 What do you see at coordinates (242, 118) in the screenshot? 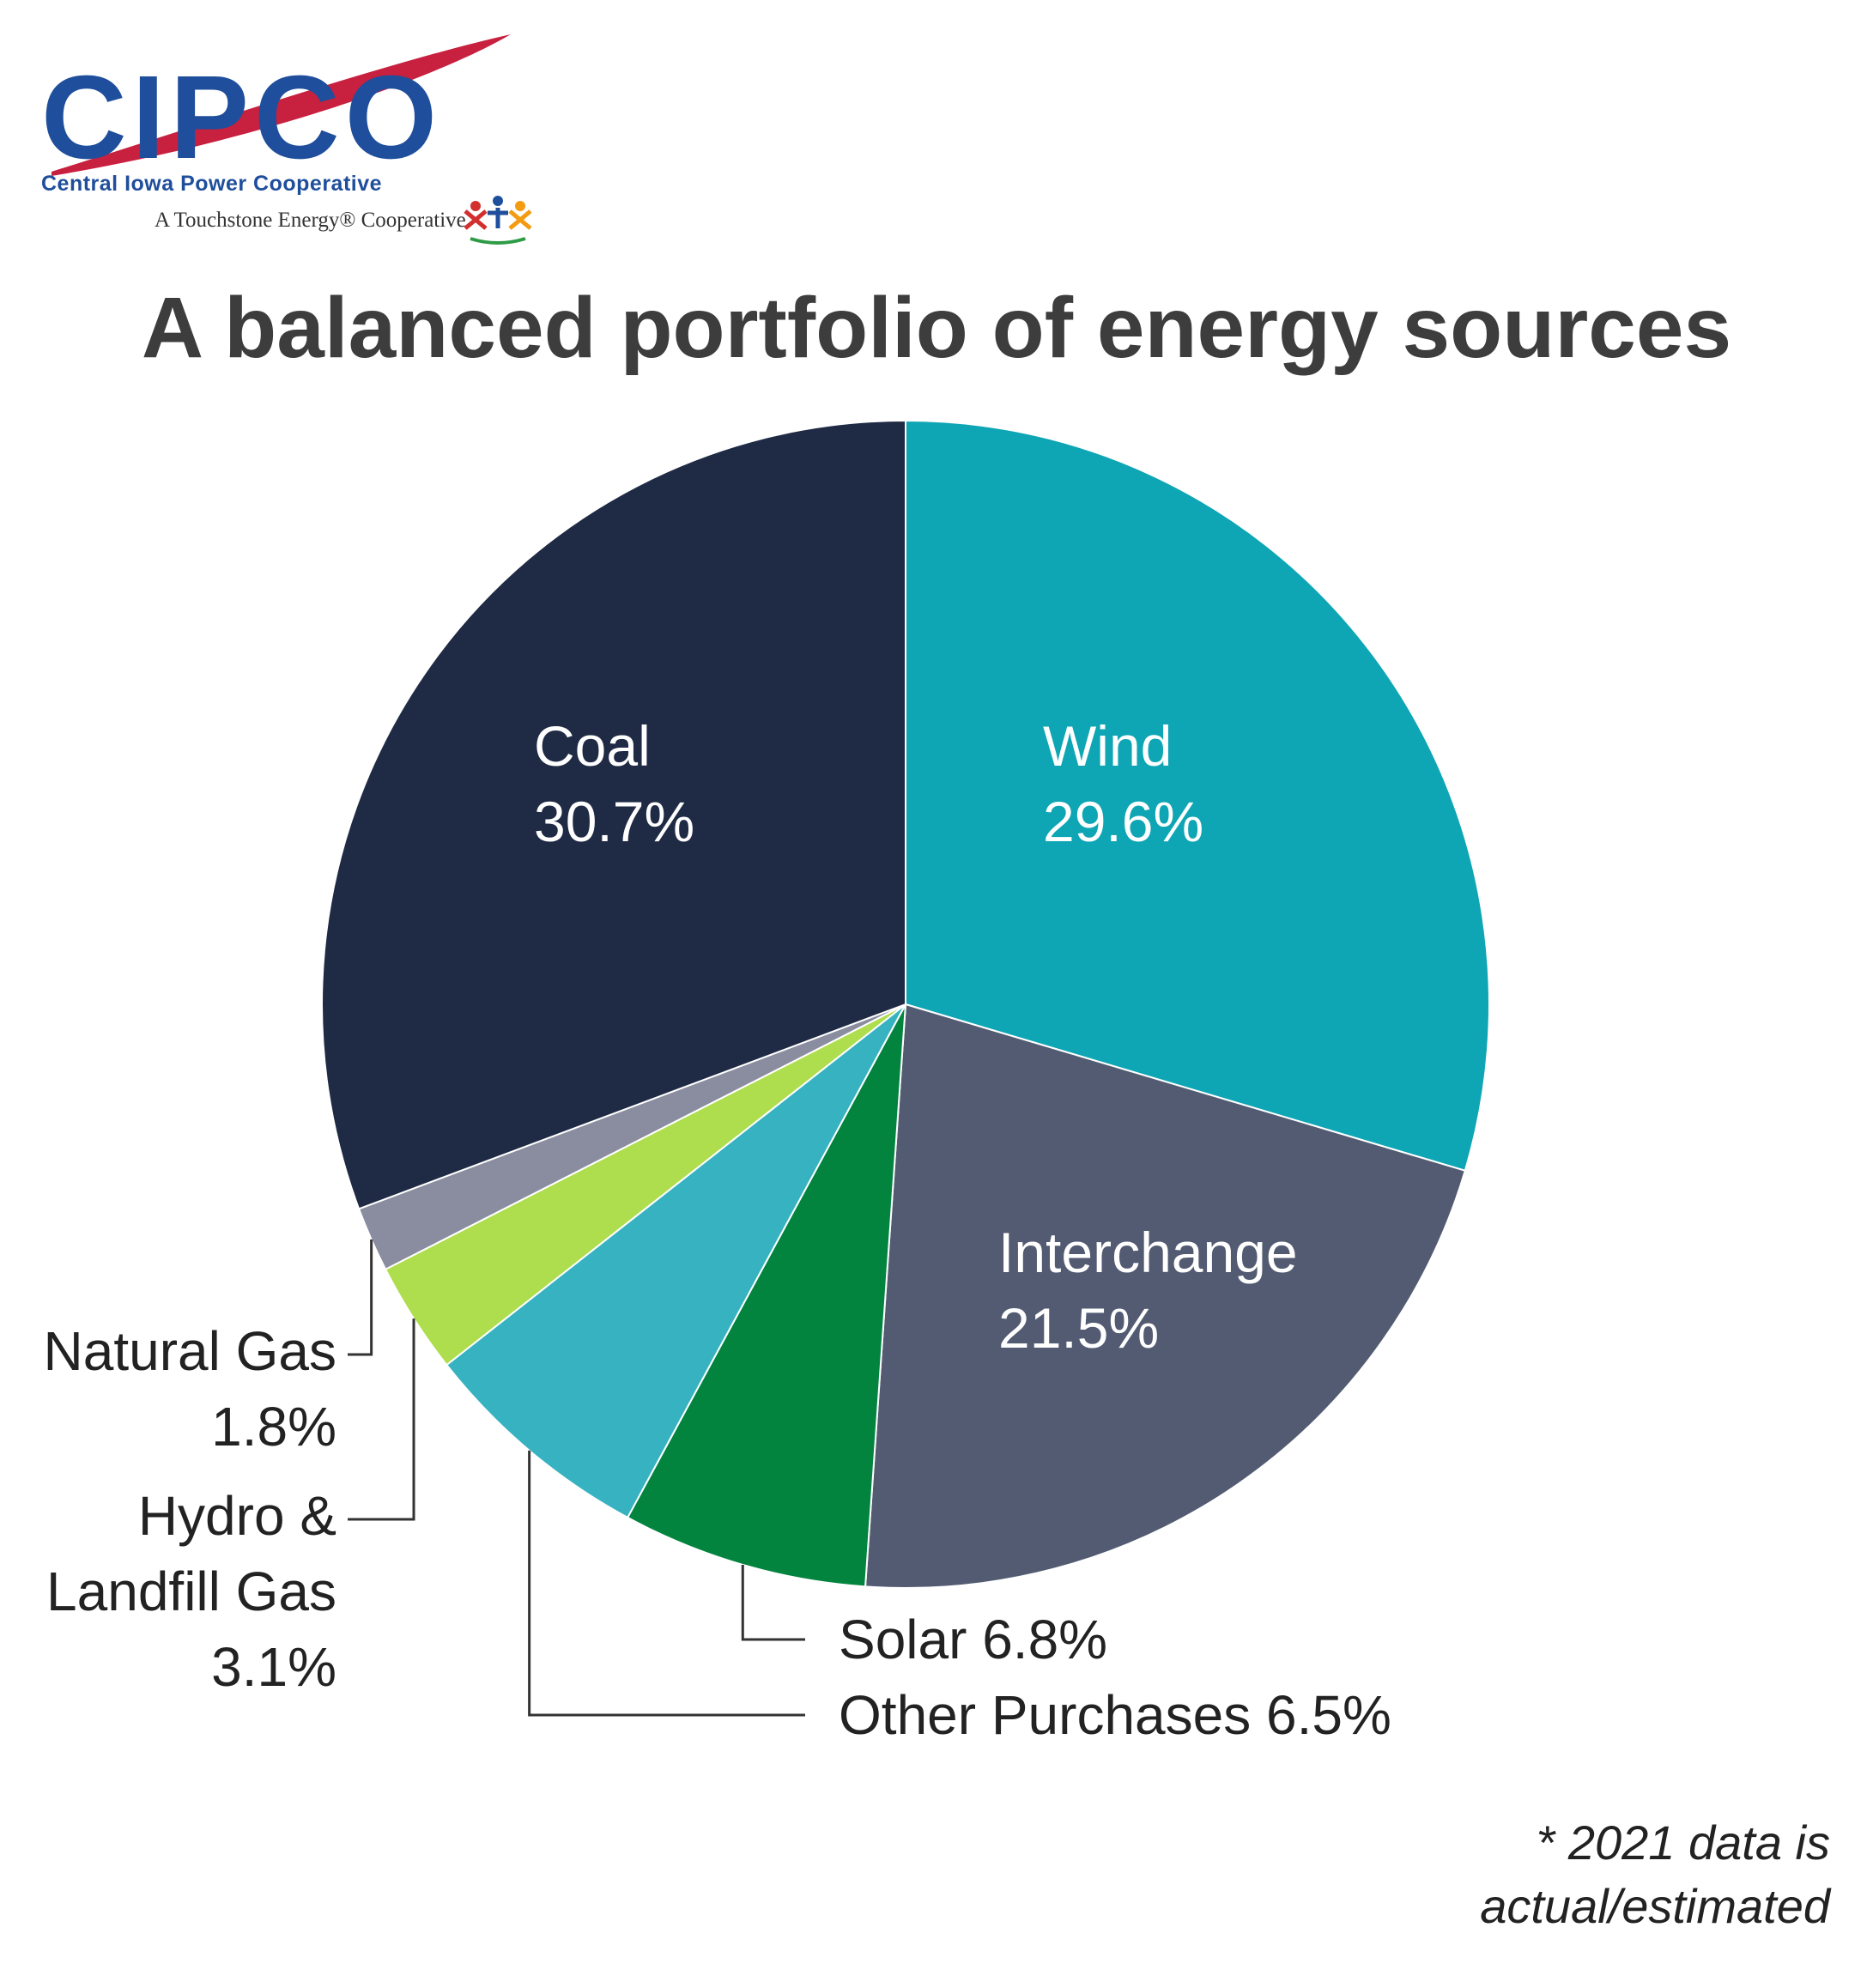
I see `logo-wordmark: CIPCO` at bounding box center [242, 118].